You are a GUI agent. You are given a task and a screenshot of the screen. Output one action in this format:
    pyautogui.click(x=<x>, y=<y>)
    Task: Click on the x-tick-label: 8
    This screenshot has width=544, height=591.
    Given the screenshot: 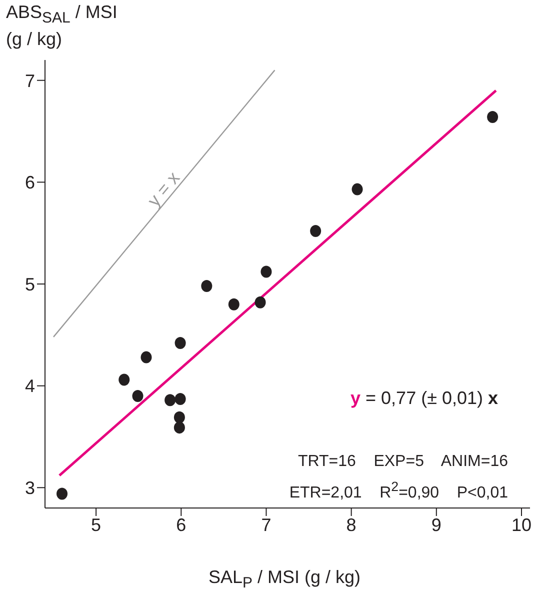 What is the action you would take?
    pyautogui.click(x=351, y=524)
    